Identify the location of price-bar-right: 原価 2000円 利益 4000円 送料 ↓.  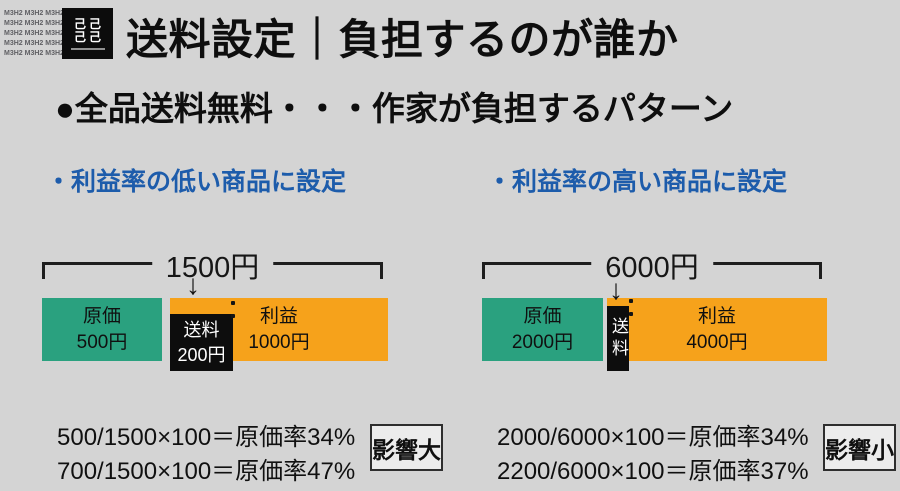
(654, 322).